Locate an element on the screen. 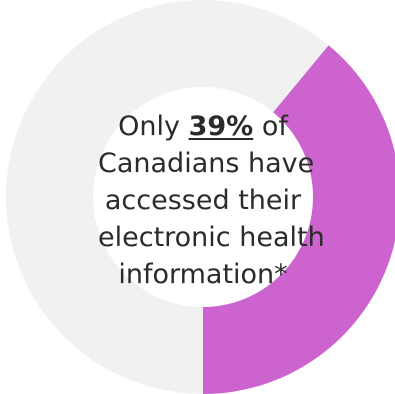  caption-line-4: electronic health is located at coordinates (211, 237).